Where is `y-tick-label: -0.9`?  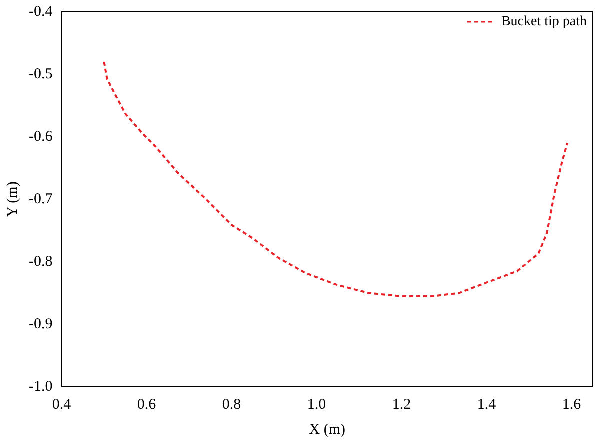 y-tick-label: -0.9 is located at coordinates (40, 324).